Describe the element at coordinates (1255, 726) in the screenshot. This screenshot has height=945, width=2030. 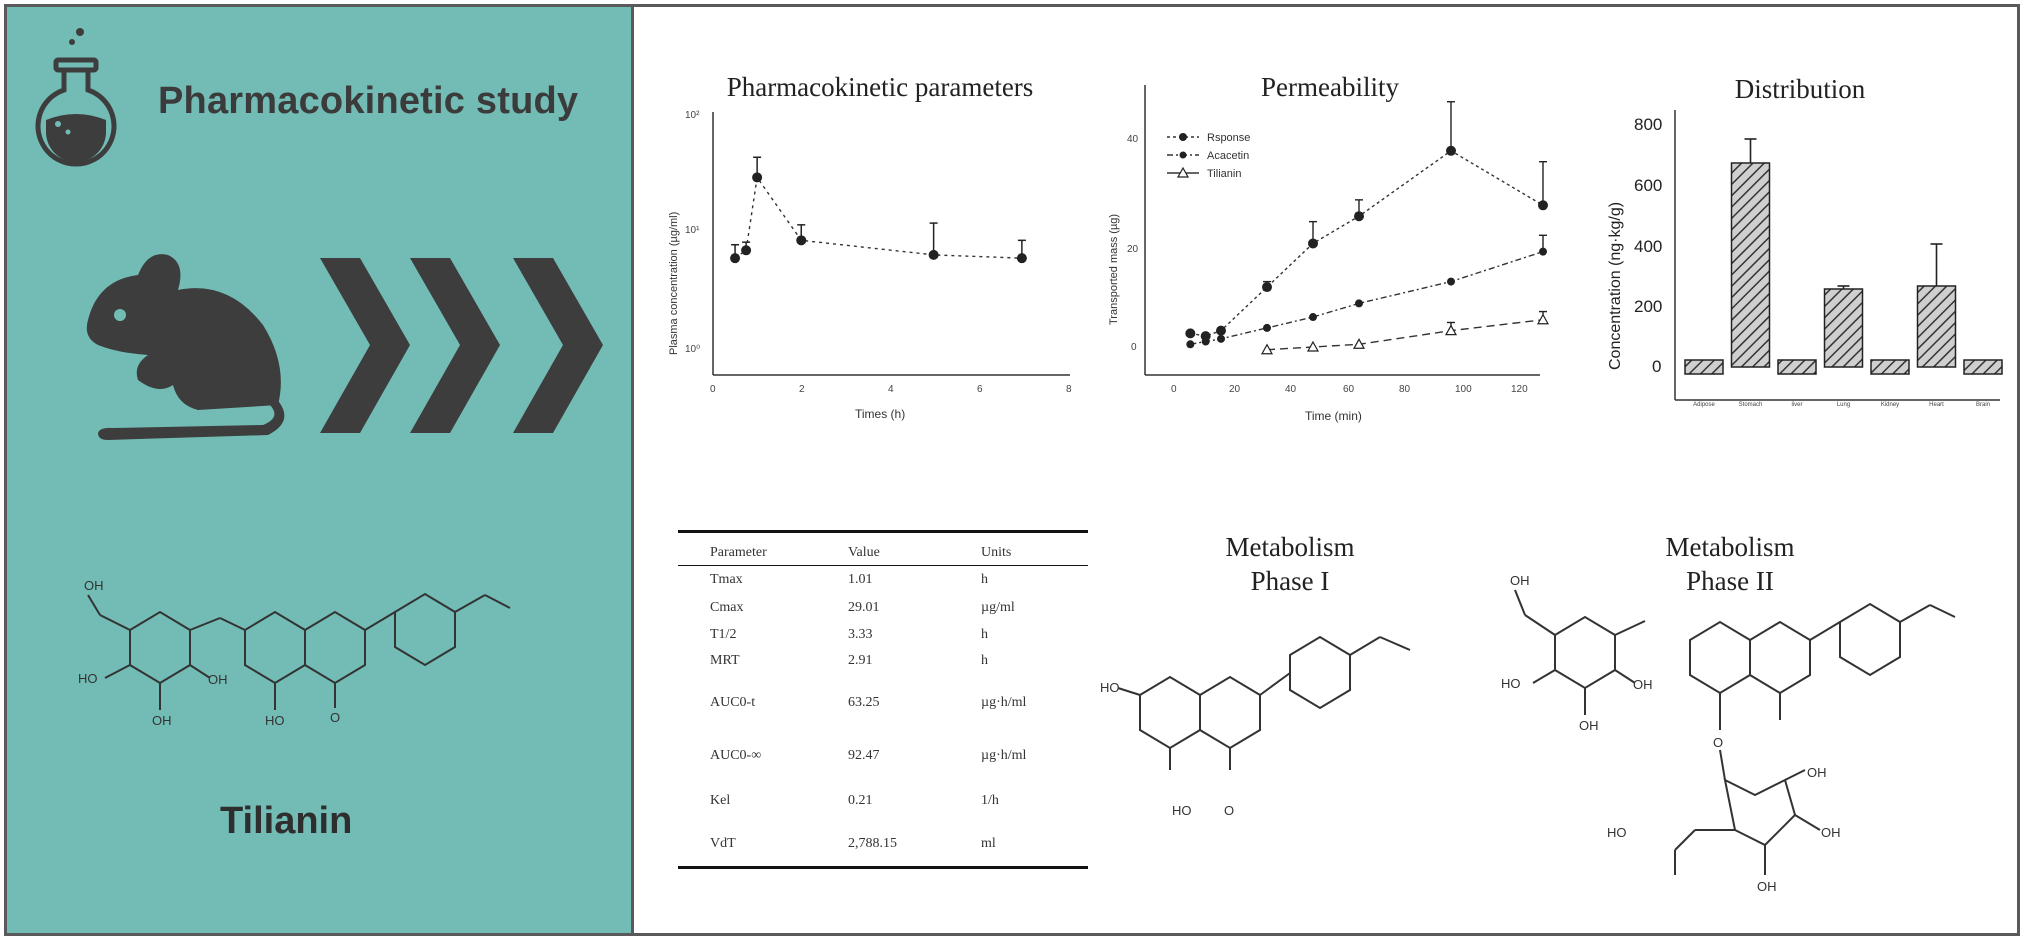
I see `phase1-structure: HO HO O` at that location.